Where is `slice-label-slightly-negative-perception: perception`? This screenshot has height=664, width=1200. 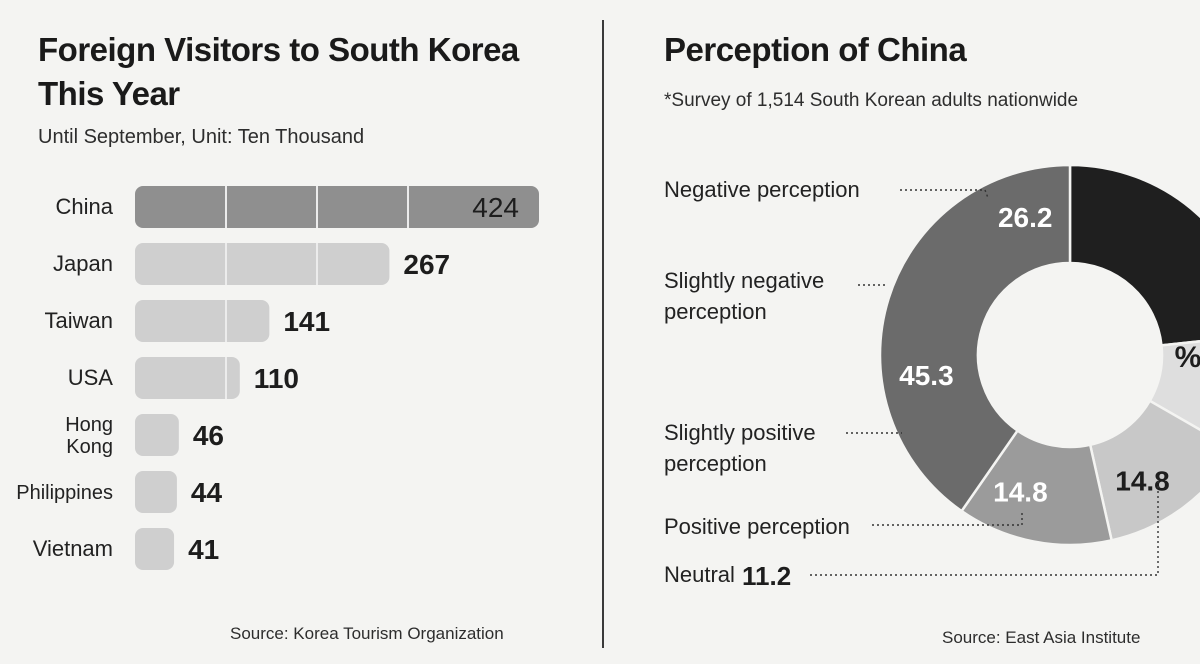 slice-label-slightly-negative-perception: perception is located at coordinates (715, 311).